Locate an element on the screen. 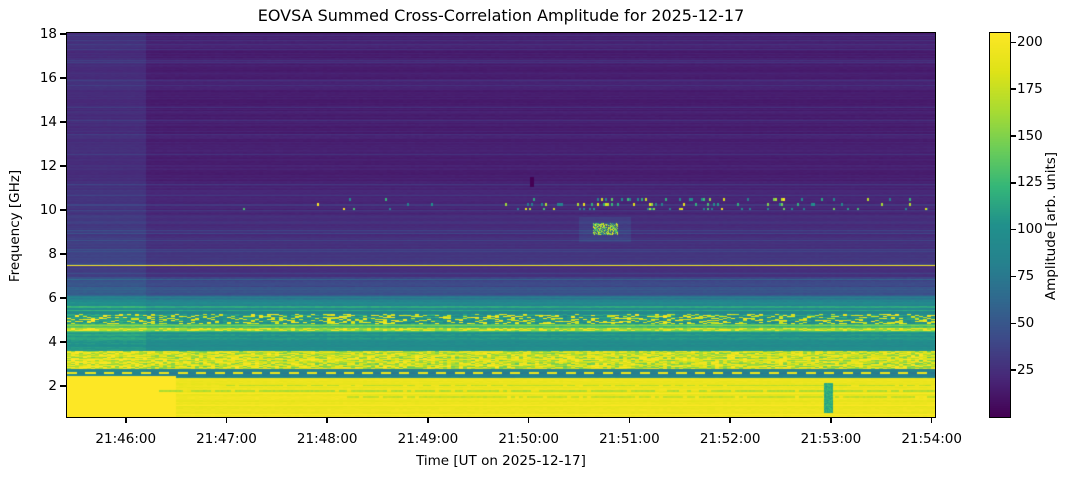 The width and height of the screenshot is (1073, 479). y-tick-label: 6 is located at coordinates (52, 297).